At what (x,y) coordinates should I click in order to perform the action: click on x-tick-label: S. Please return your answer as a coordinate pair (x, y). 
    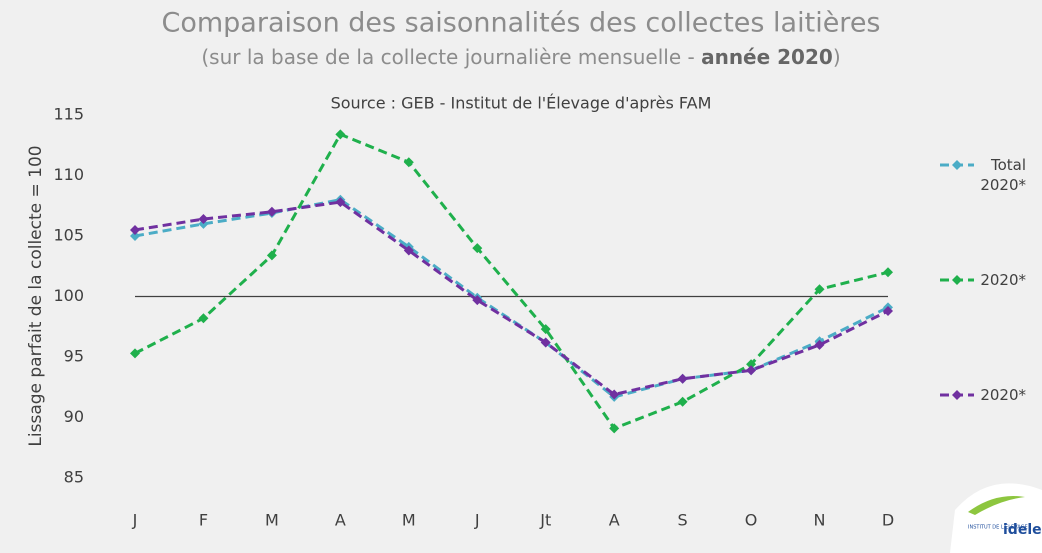
    Looking at the image, I should click on (683, 520).